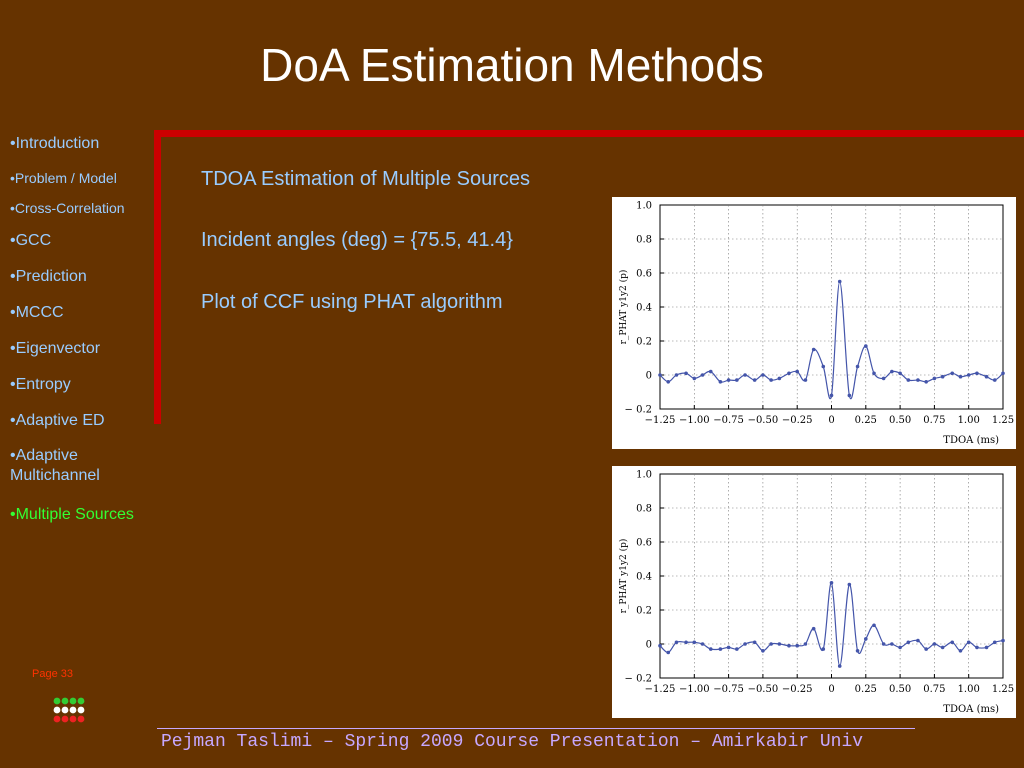 Image resolution: width=1024 pixels, height=768 pixels. Describe the element at coordinates (644, 240) in the screenshot. I see `chart-1-y-tick-label: 0.8` at that location.